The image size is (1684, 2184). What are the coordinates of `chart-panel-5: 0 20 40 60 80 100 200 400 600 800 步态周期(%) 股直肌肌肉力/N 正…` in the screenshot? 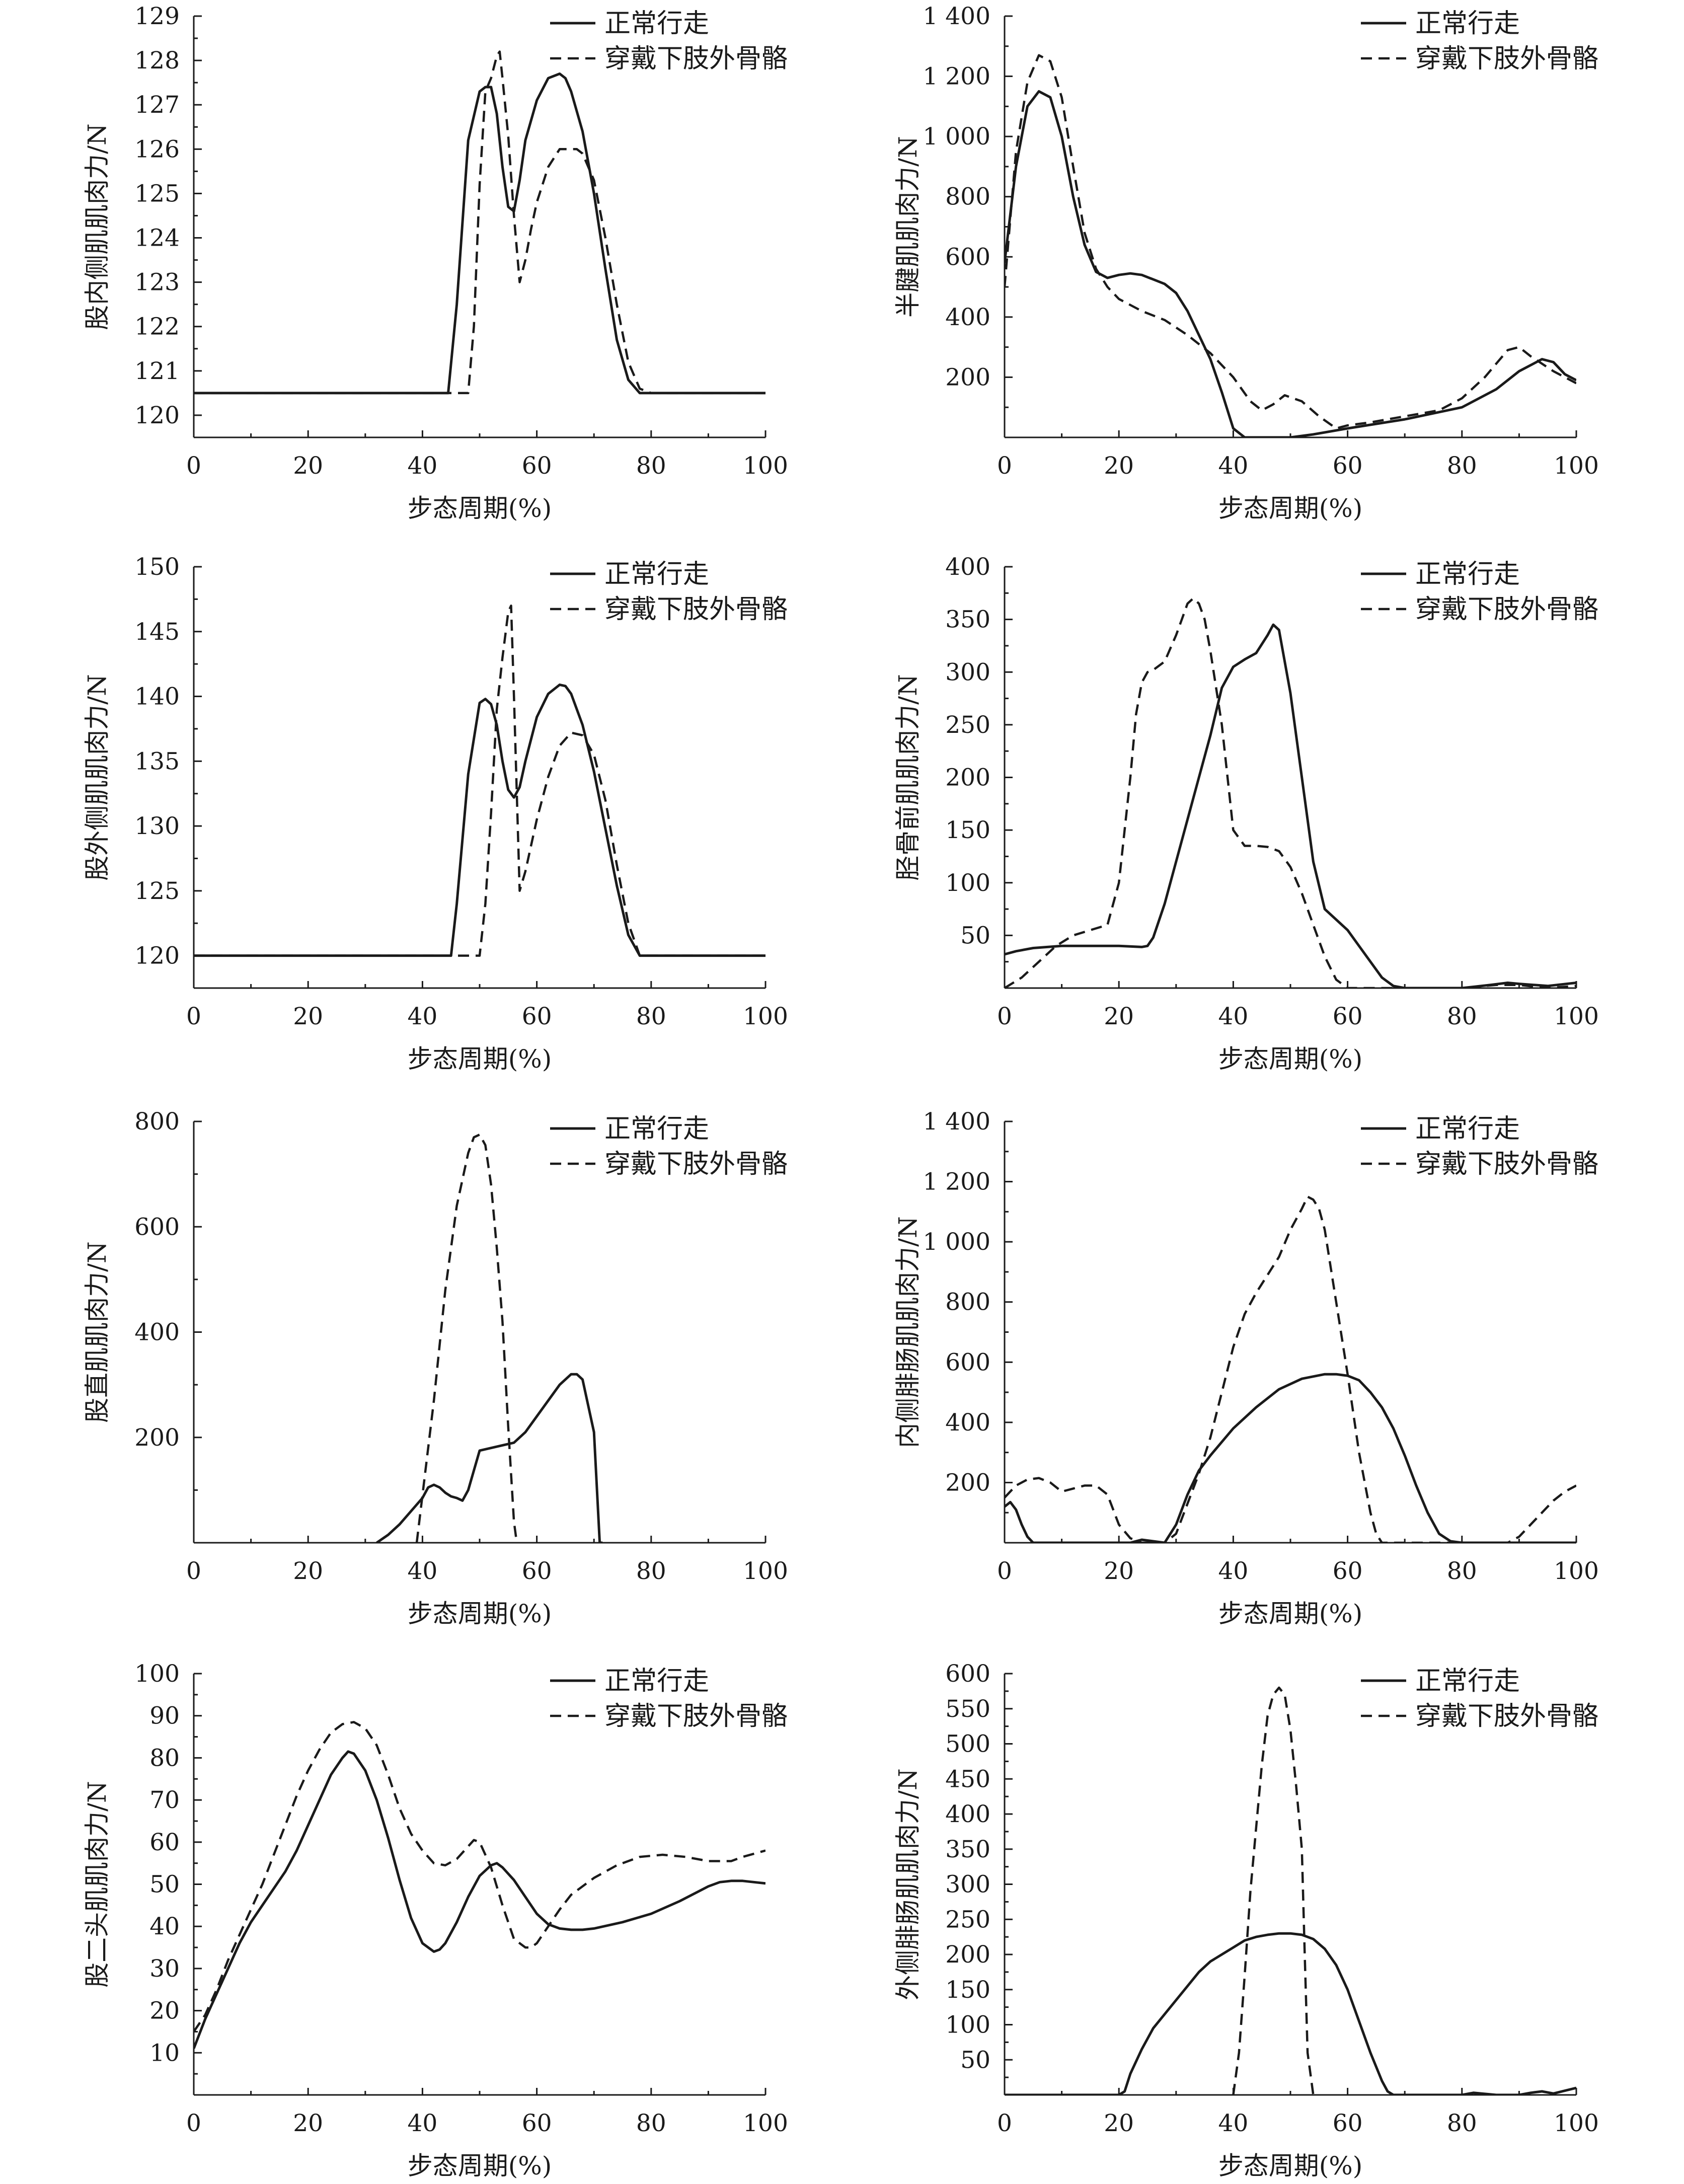 It's located at (435, 1368).